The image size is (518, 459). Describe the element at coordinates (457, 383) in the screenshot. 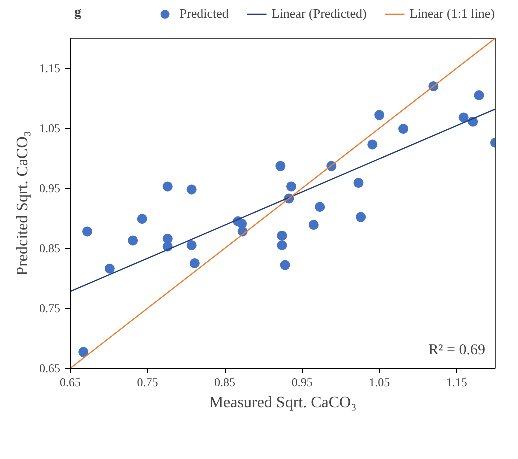

I see `x-tick-label: 1.15` at that location.